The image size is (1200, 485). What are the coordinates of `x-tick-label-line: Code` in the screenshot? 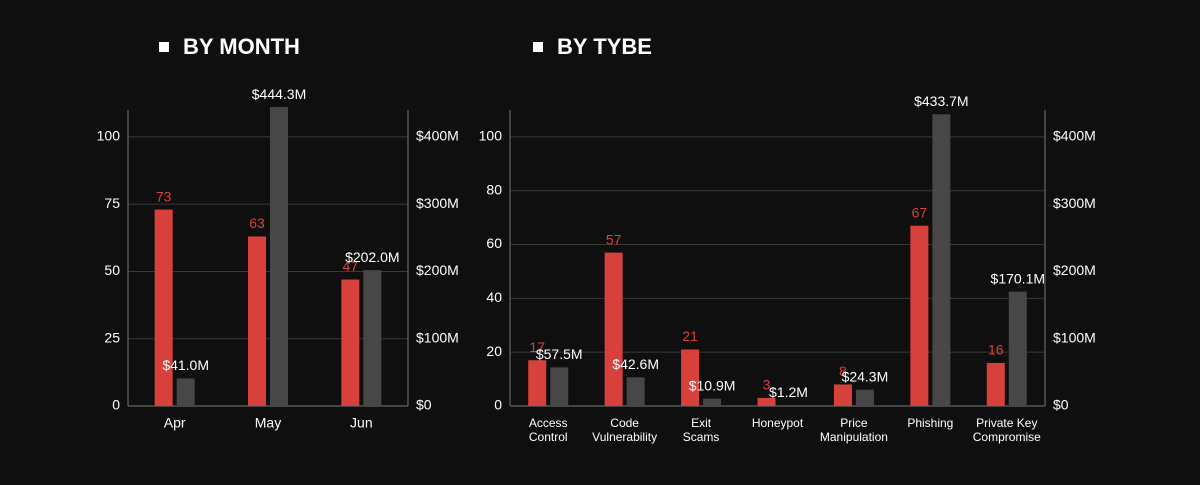 It's located at (624, 423).